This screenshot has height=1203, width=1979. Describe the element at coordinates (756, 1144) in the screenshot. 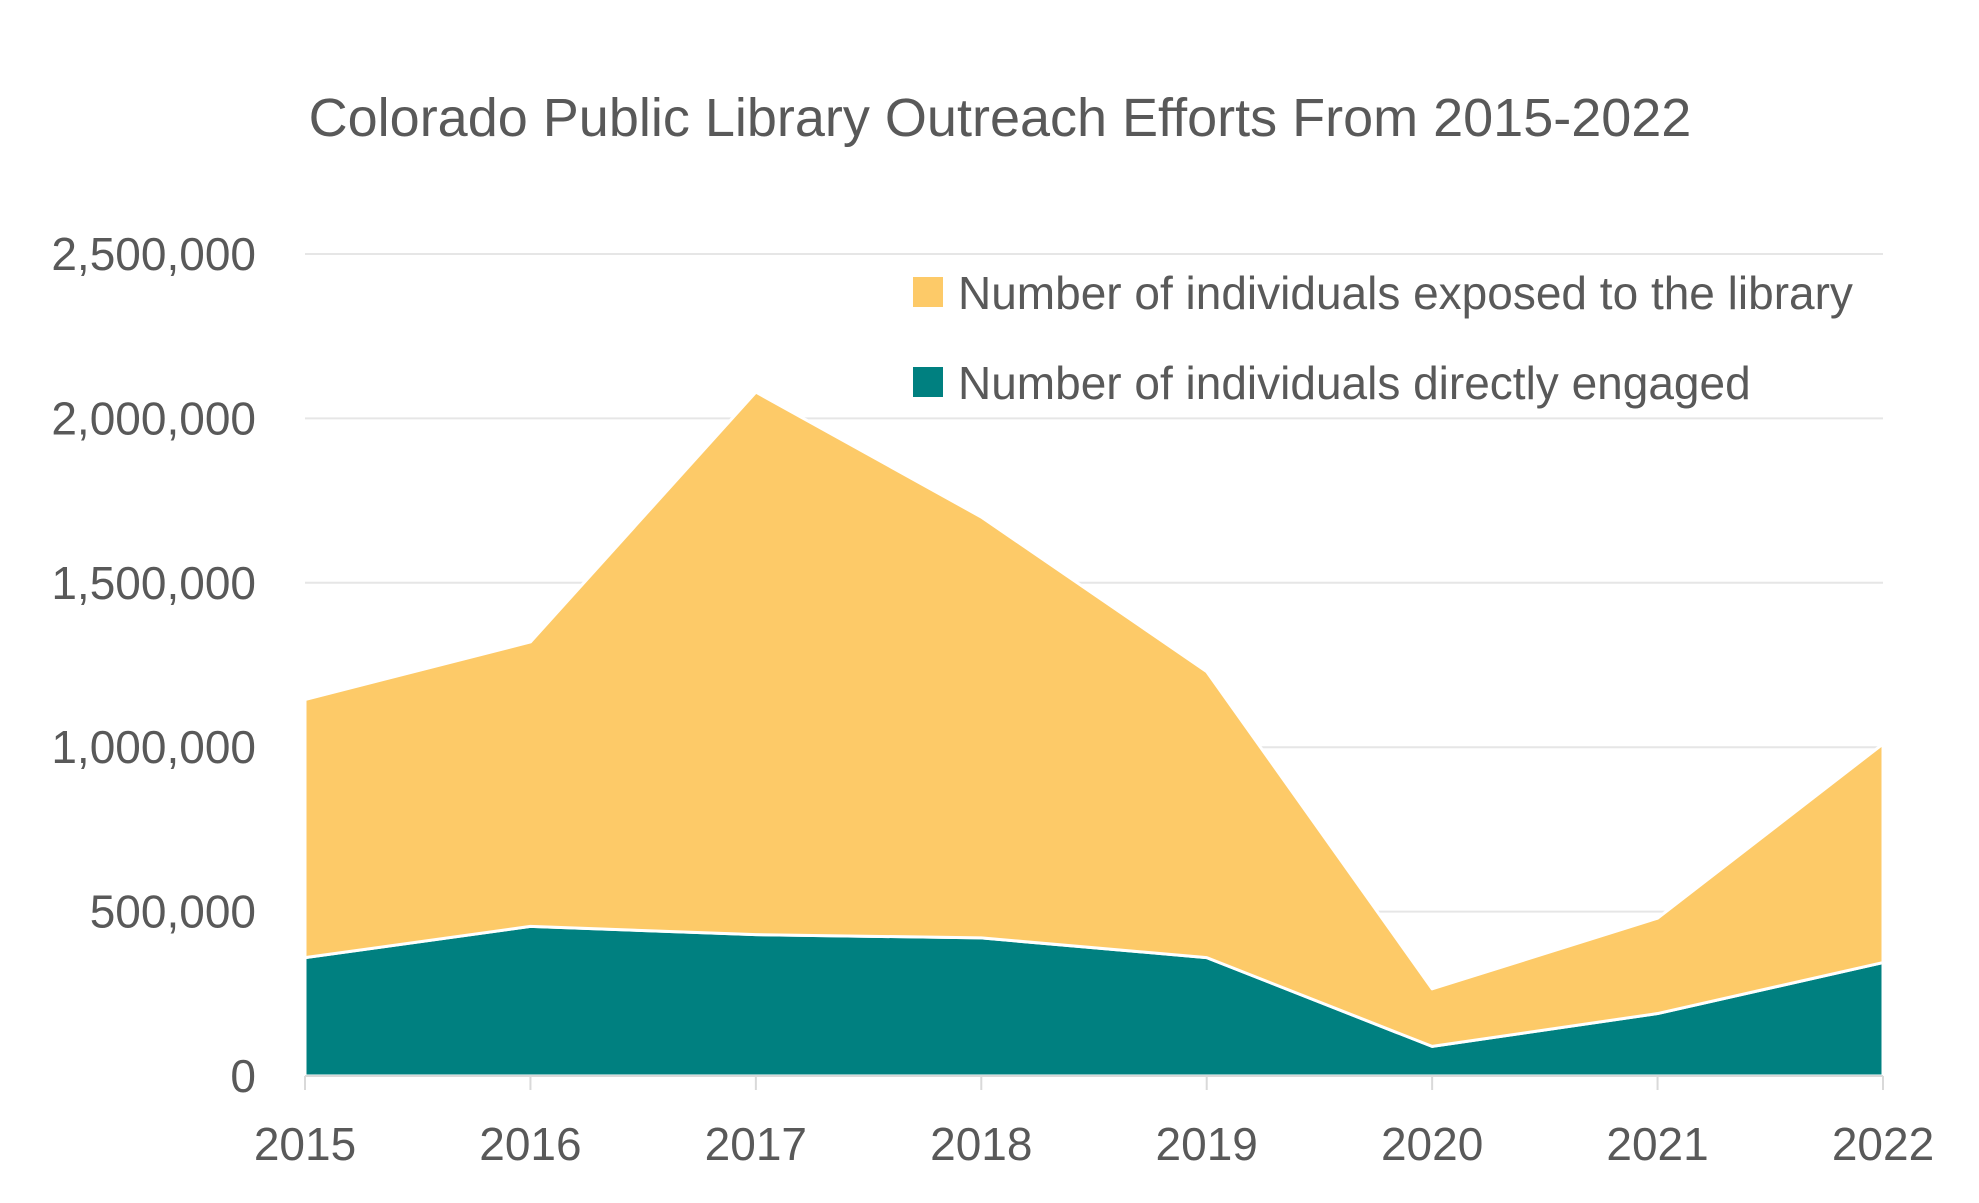

I see `x-tick-label: 2017` at that location.